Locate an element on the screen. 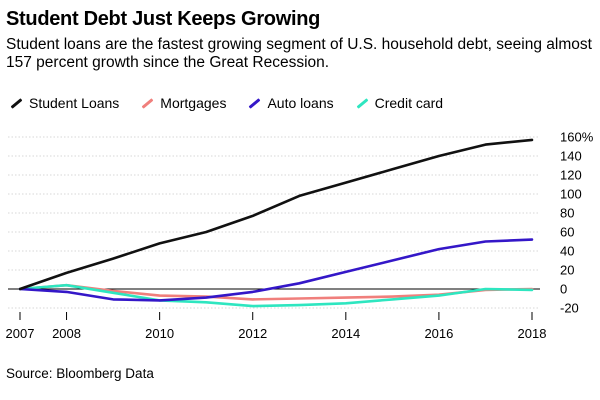 The image size is (600, 400). x-tick-label: 2007 is located at coordinates (20, 333).